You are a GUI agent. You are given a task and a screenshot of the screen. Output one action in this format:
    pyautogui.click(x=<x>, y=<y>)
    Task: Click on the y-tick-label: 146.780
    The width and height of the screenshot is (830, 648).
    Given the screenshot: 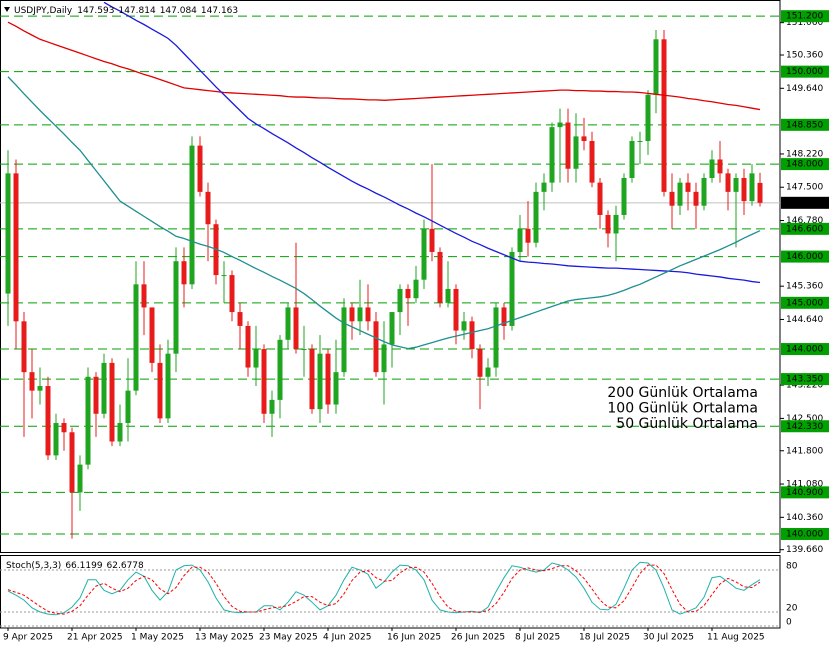 What is the action you would take?
    pyautogui.click(x=804, y=221)
    